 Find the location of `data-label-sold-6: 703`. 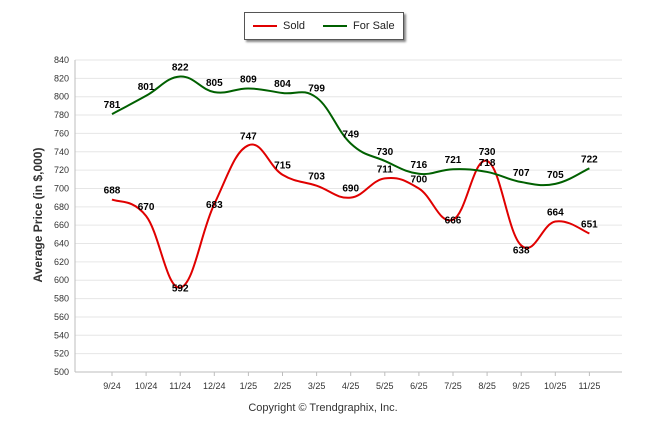

data-label-sold-6: 703 is located at coordinates (316, 177).